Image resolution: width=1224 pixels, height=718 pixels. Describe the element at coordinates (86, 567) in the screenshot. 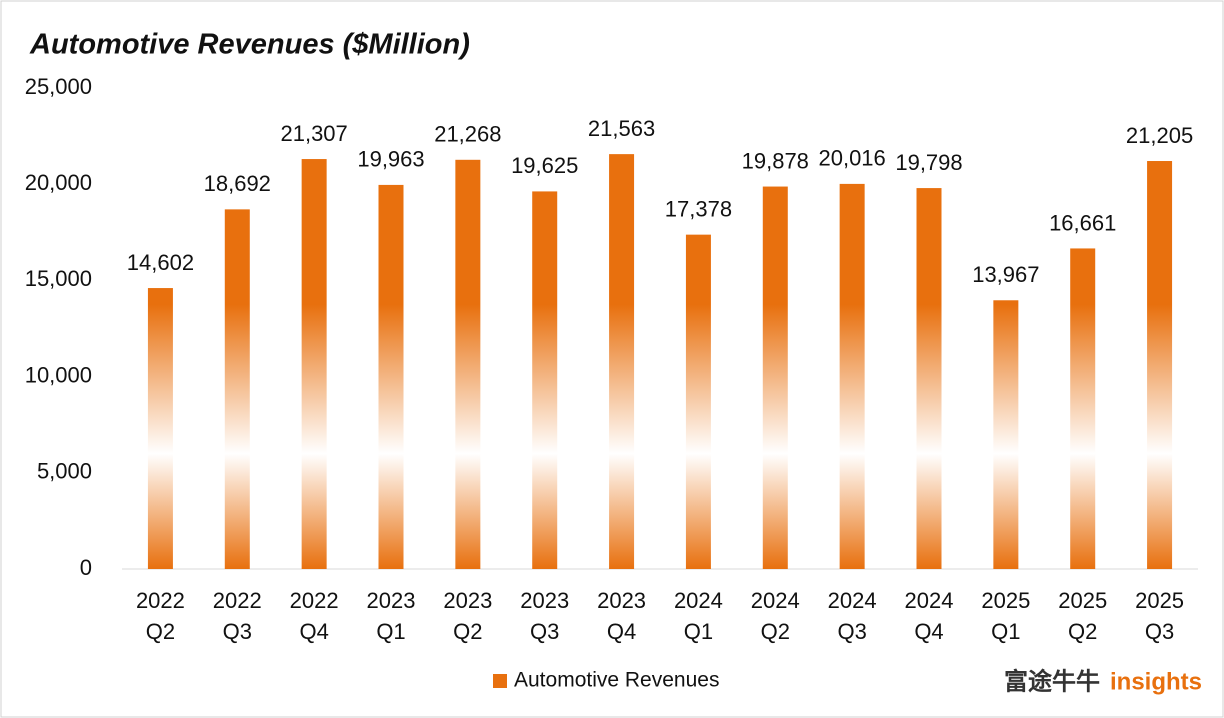

I see `y-tick-label: 0` at that location.